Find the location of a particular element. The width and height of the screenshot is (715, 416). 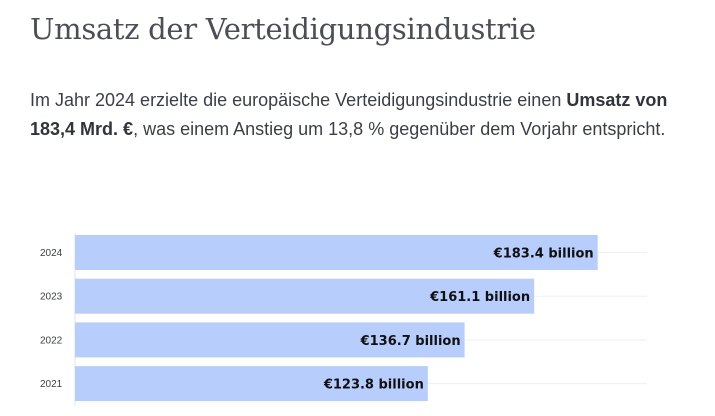

bar-2023 is located at coordinates (305, 296).